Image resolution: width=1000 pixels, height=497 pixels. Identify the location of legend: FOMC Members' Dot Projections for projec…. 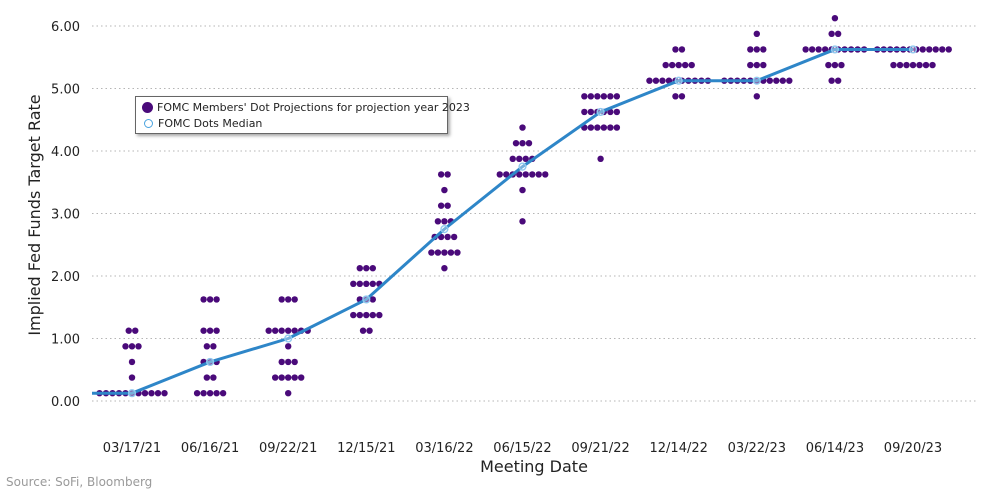
(302, 115).